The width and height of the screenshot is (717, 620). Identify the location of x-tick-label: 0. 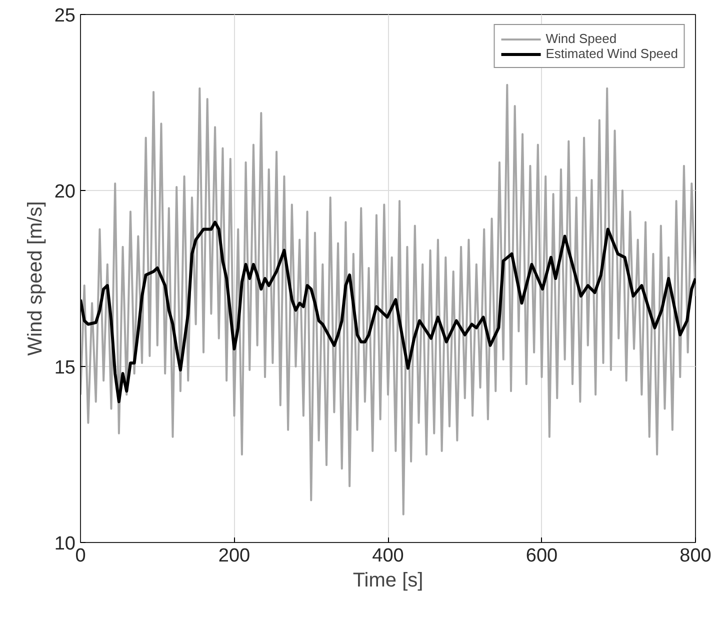
(80, 556).